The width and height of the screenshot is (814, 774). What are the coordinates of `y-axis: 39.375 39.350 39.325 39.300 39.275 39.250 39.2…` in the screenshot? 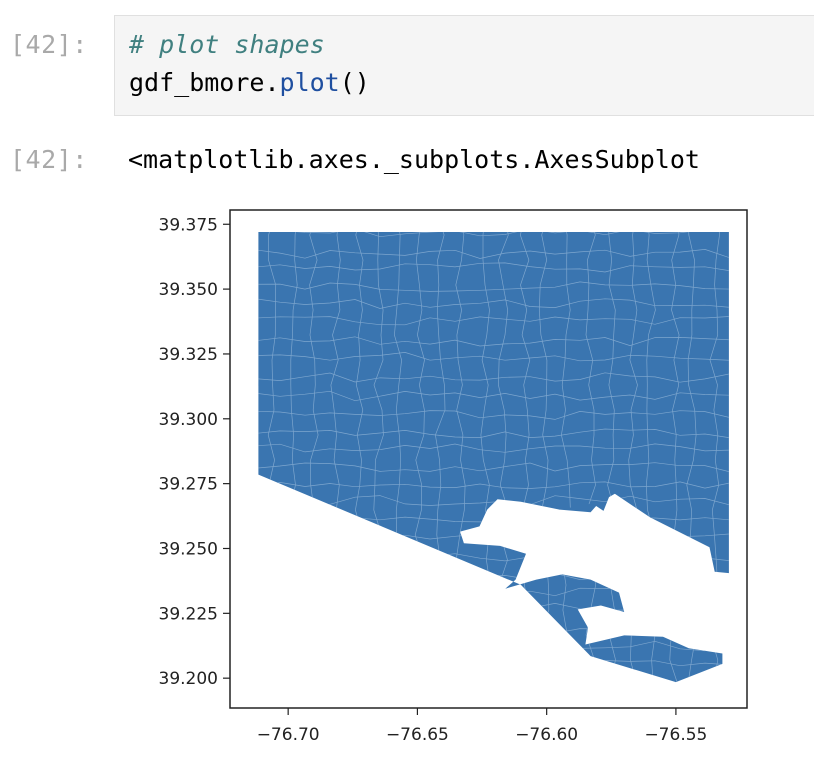 It's located at (194, 452).